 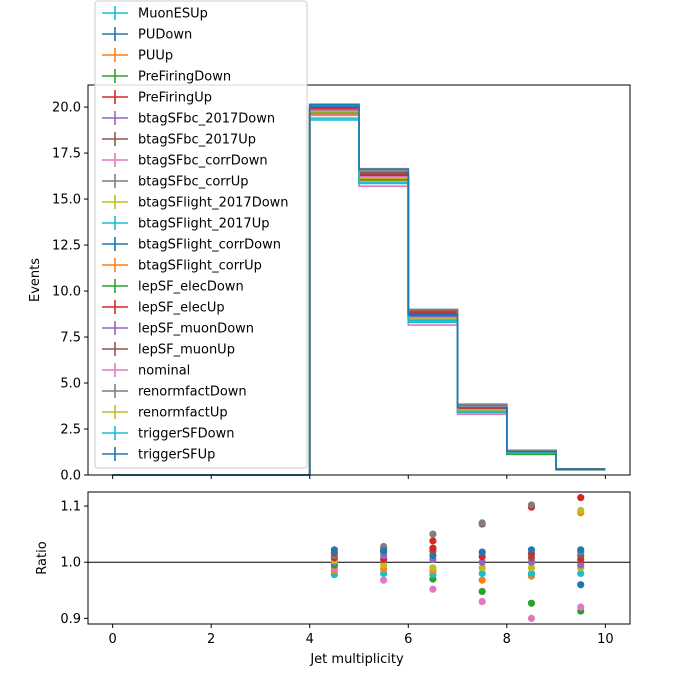 I want to click on legend-label: triggerSFUp, so click(x=176, y=455).